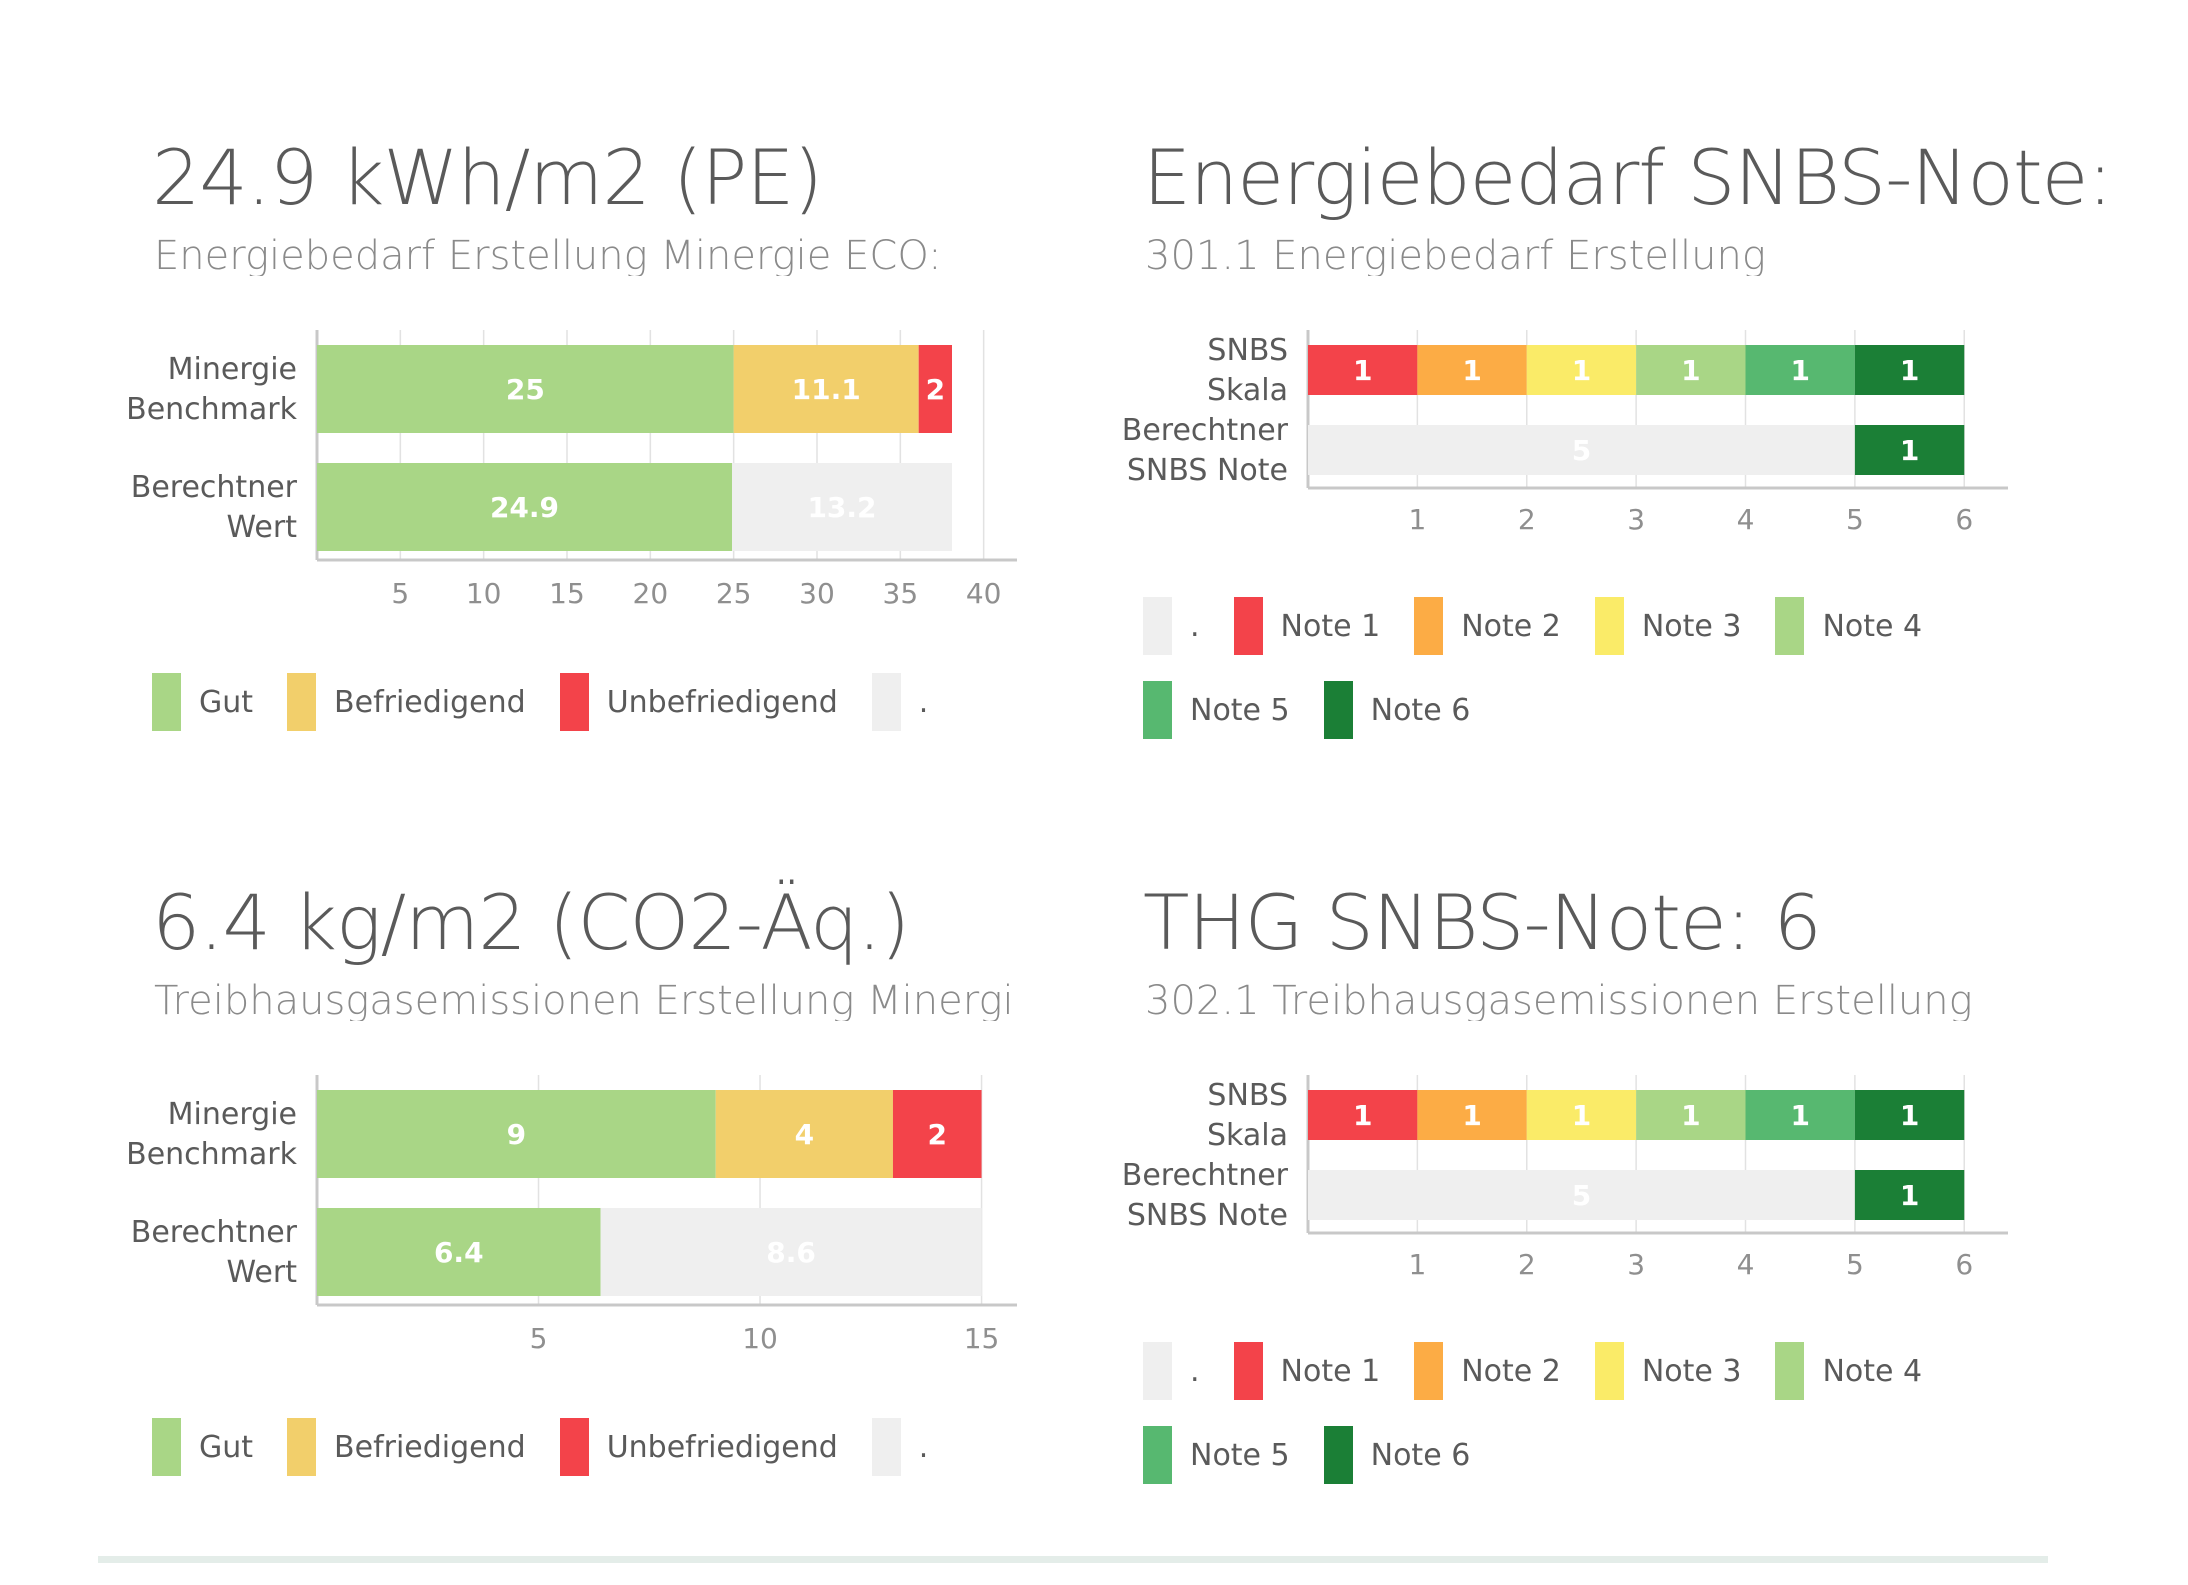  Describe the element at coordinates (1691, 1371) in the screenshot. I see `legend-label: Note 3` at that location.